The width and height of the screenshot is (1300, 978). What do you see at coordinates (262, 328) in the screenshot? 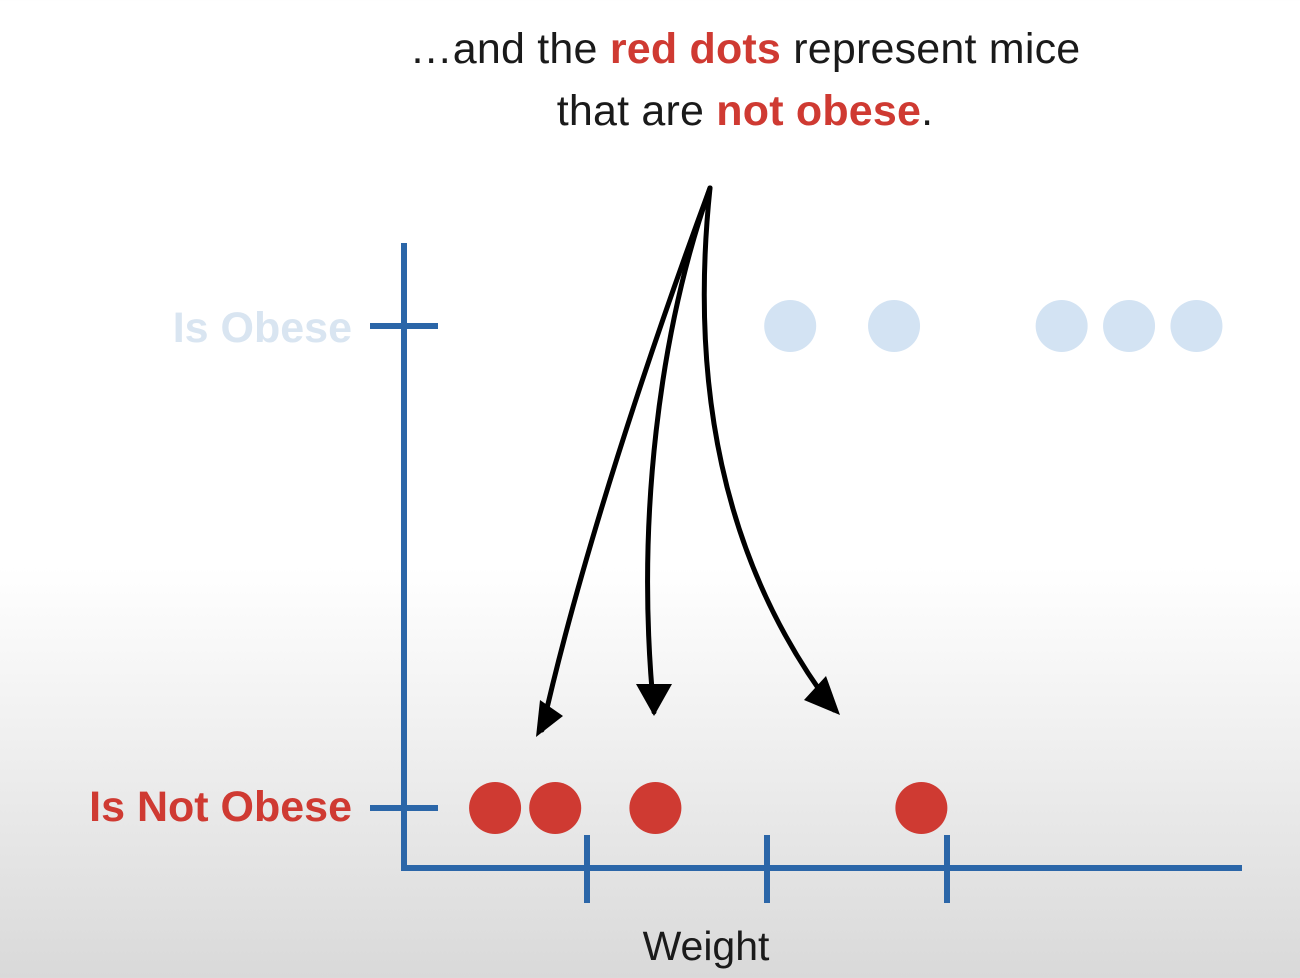
I see `y-tick-label-is-obese: Is Obese` at bounding box center [262, 328].